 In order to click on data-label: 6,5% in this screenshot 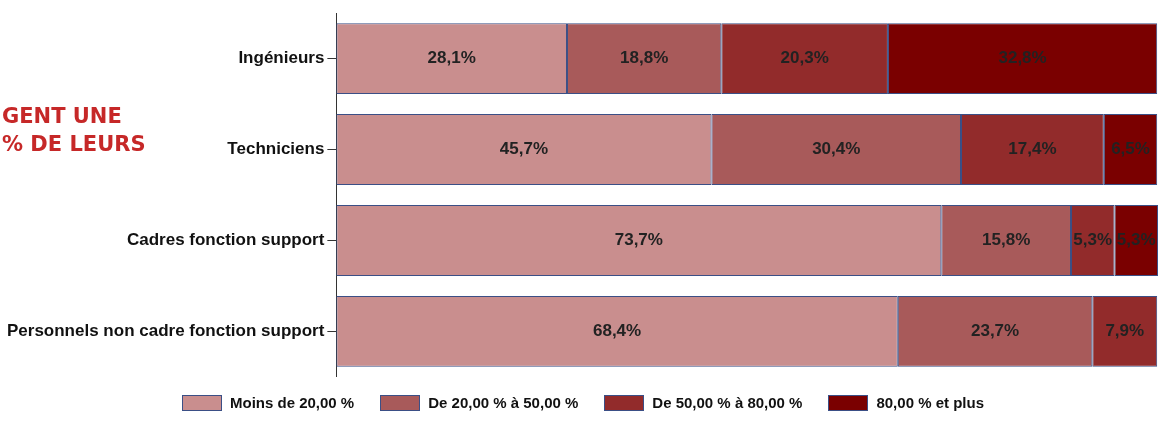, I will do `click(1130, 149)`.